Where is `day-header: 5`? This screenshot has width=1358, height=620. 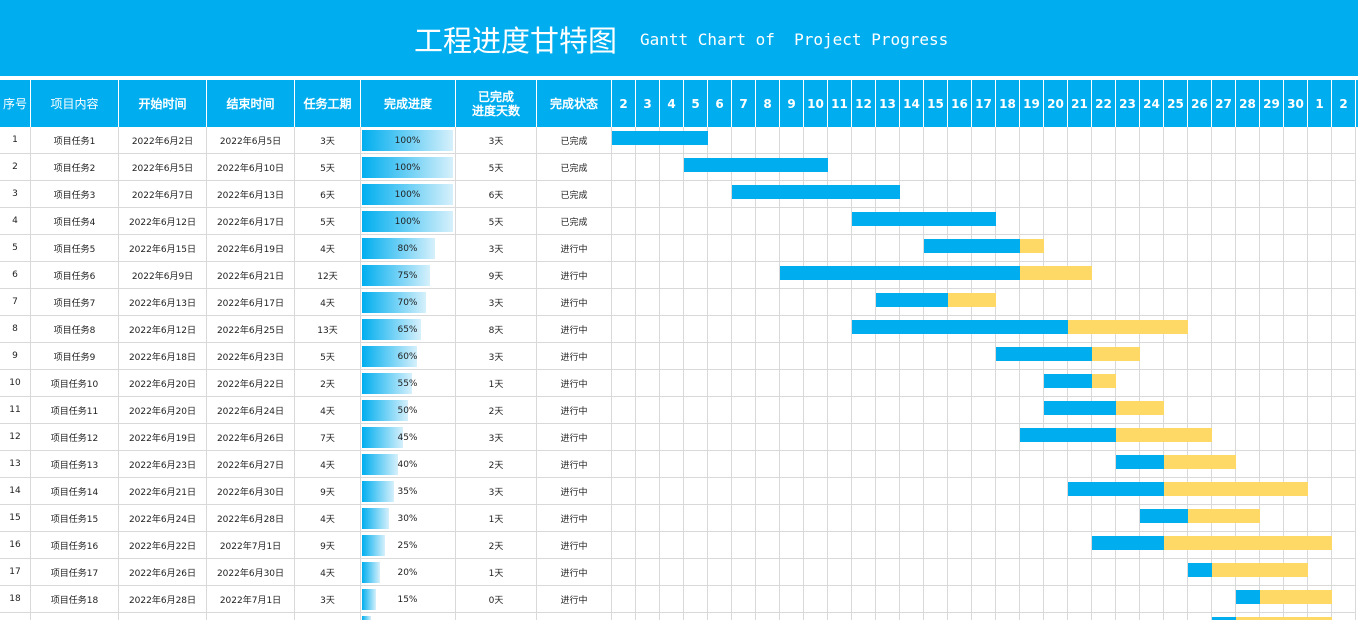
day-header: 5 is located at coordinates (696, 103).